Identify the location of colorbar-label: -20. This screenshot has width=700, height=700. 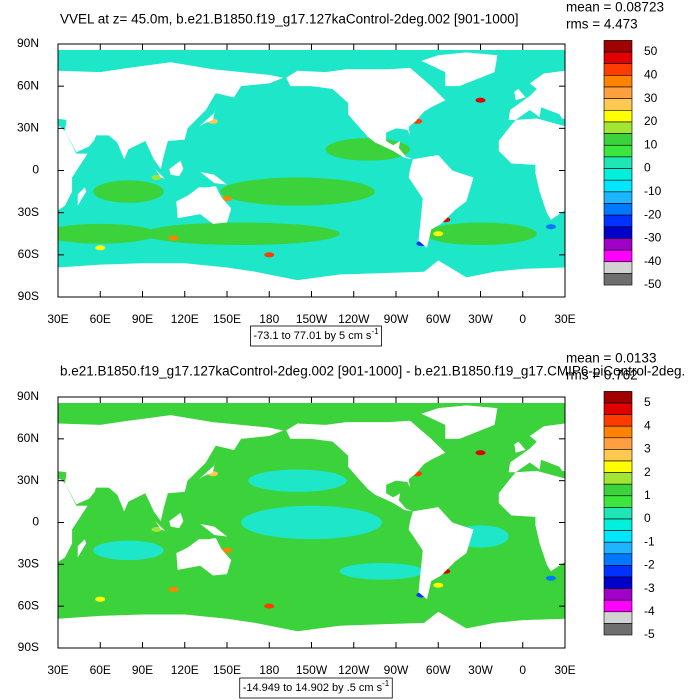
(653, 214).